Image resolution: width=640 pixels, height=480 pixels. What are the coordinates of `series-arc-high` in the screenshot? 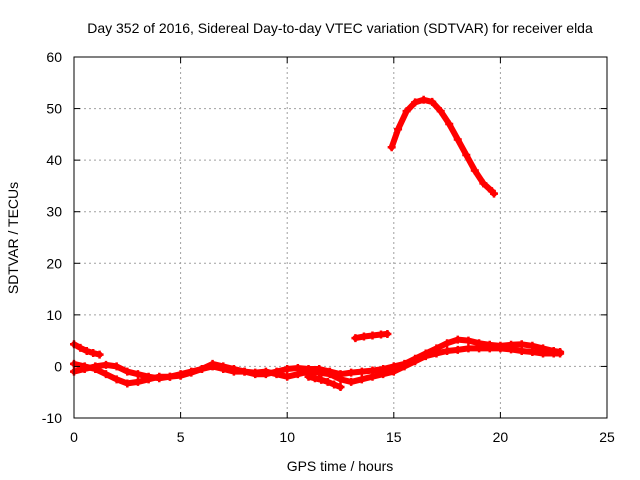 It's located at (443, 146).